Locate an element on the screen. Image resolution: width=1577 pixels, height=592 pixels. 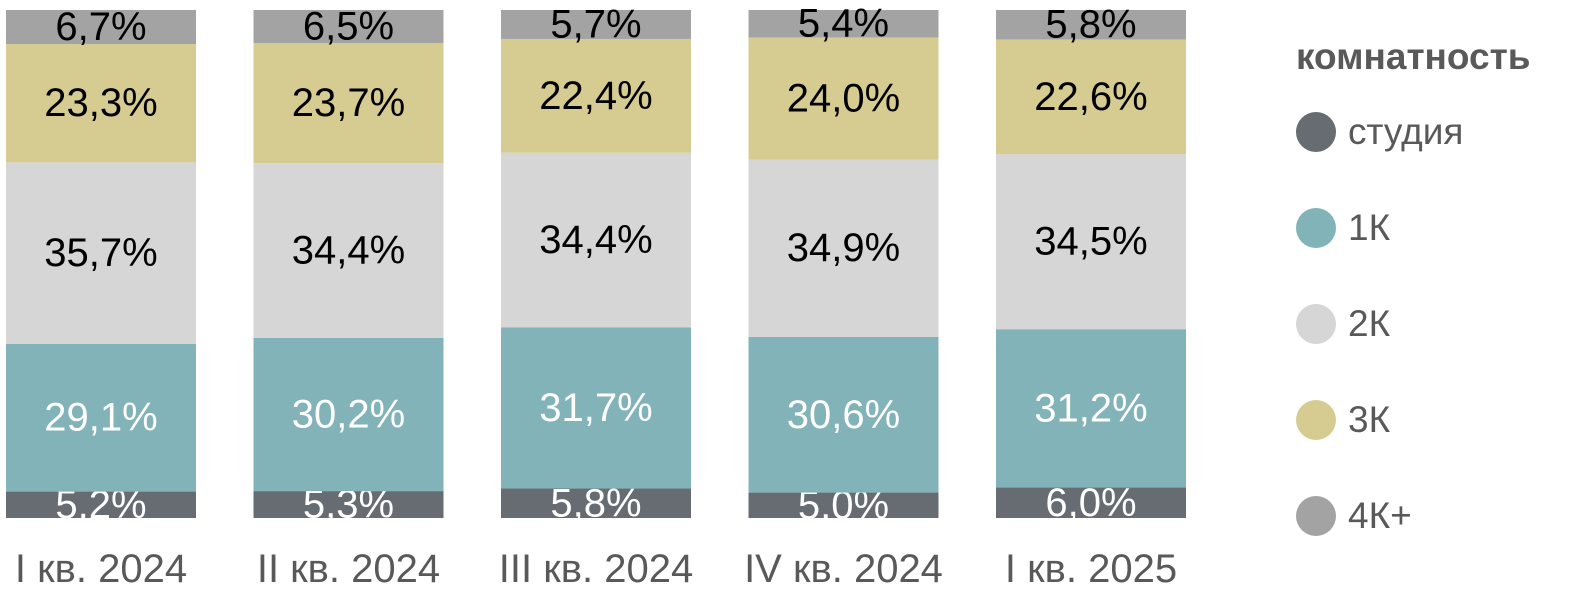
data-label: 35,7% is located at coordinates (100, 253).